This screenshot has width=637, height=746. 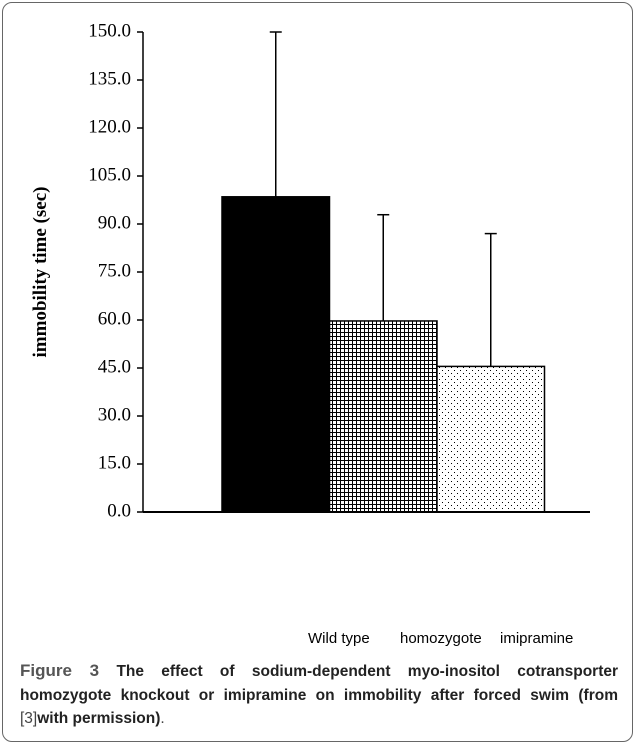 What do you see at coordinates (114, 318) in the screenshot?
I see `y-tick-label: 60.0` at bounding box center [114, 318].